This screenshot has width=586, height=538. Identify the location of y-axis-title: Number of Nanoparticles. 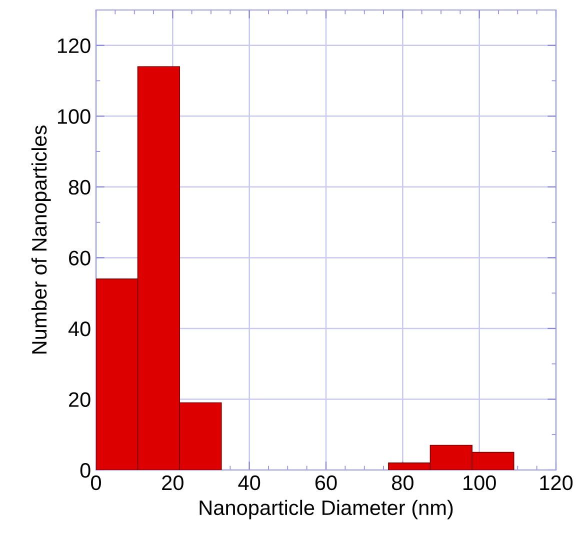
(41, 240).